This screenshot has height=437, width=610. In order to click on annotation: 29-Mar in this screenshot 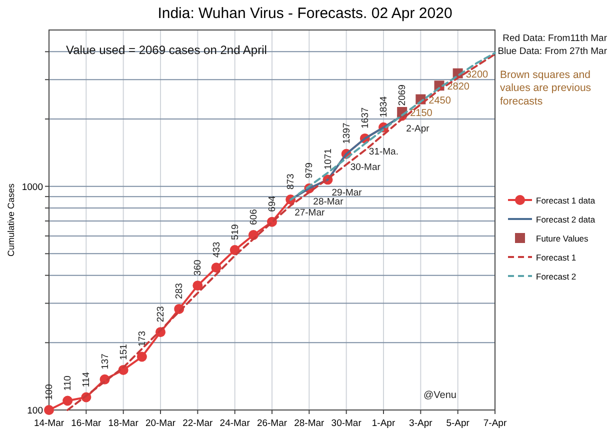, I will do `click(347, 193)`.